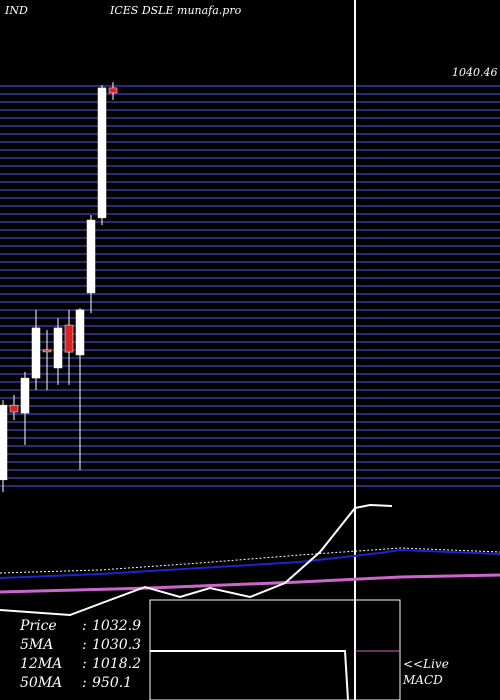 The height and width of the screenshot is (700, 500). Describe the element at coordinates (250, 560) in the screenshot. I see `ma-dotted` at that location.